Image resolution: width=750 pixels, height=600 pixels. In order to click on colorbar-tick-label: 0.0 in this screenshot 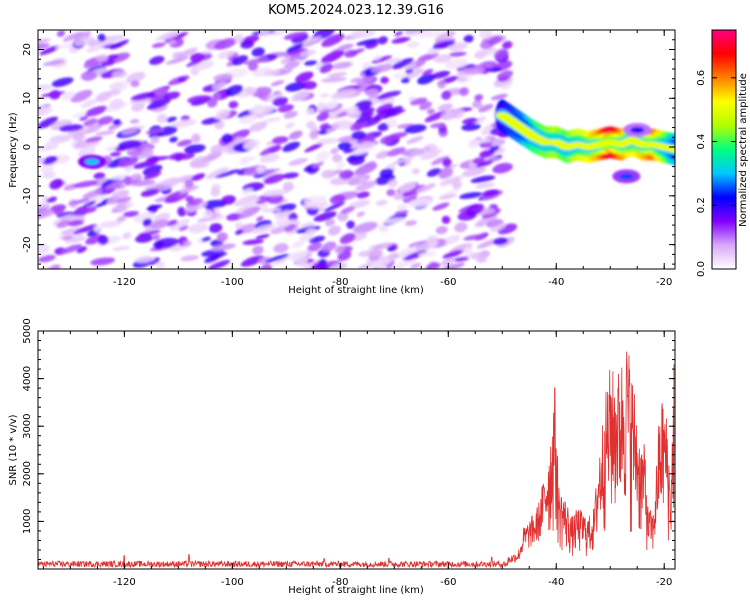, I will do `click(701, 269)`.